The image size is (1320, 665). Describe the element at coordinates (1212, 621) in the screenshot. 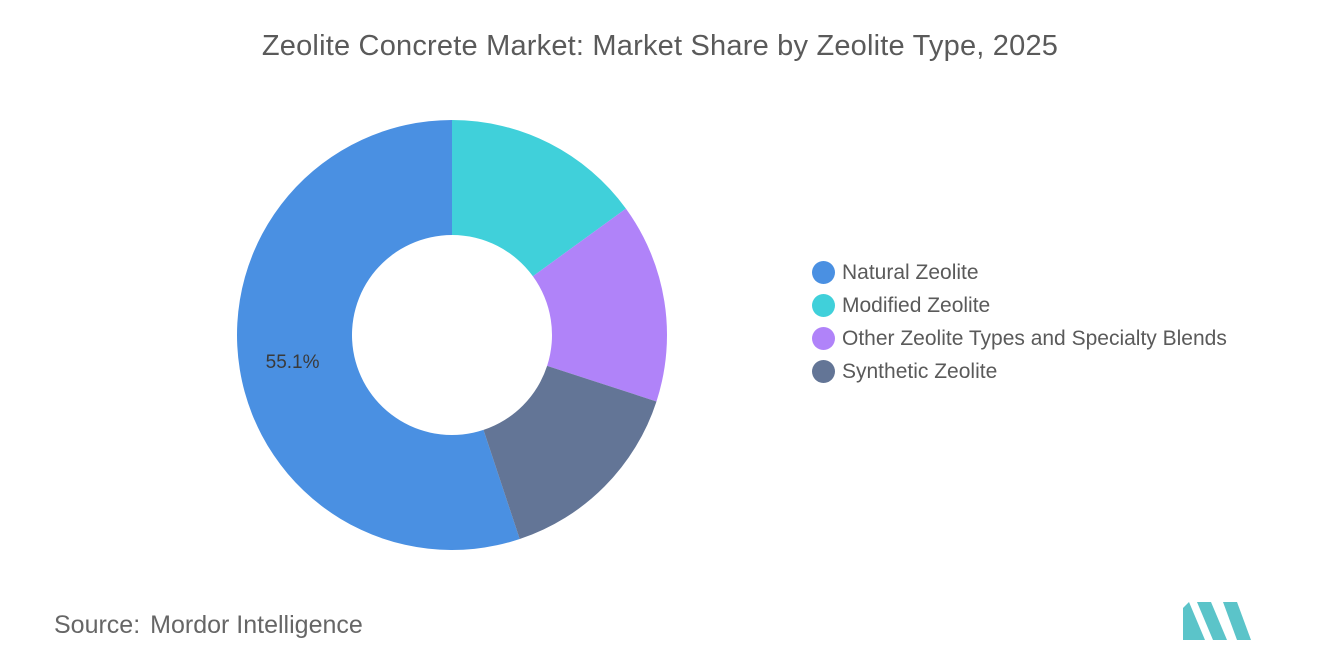

I see `logo-shape-middle` at that location.